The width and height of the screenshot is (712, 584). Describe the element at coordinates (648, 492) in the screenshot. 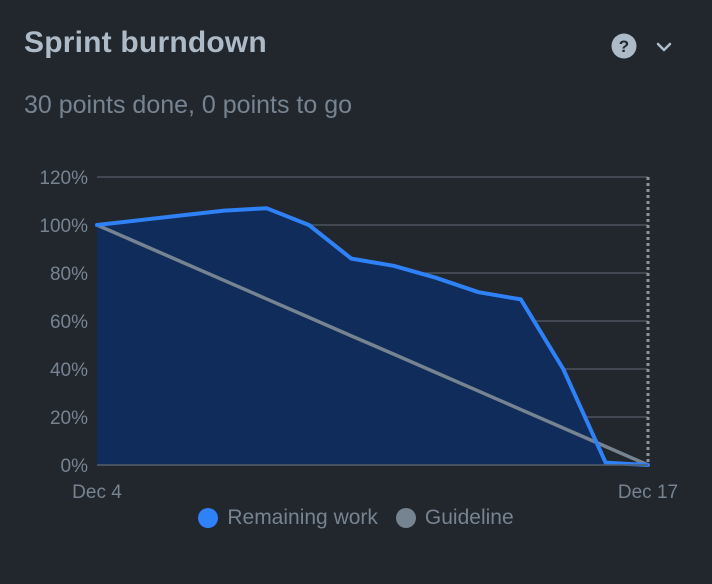

I see `x-tick-label-end: Dec 17` at that location.